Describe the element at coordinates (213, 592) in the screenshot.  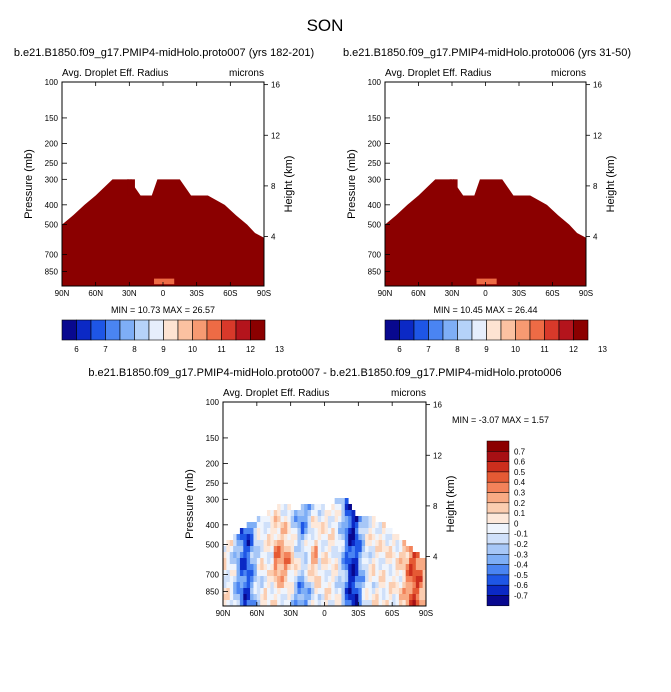
I see `y-tick-label: 850` at that location.